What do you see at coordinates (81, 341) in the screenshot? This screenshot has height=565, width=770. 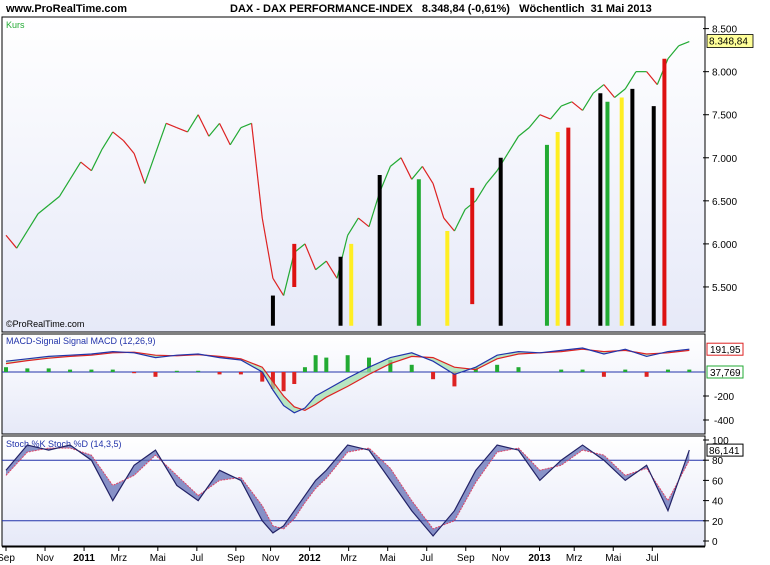 I see `macd-panel-label: MACD-Signal Signal MACD (12,26,9)` at bounding box center [81, 341].